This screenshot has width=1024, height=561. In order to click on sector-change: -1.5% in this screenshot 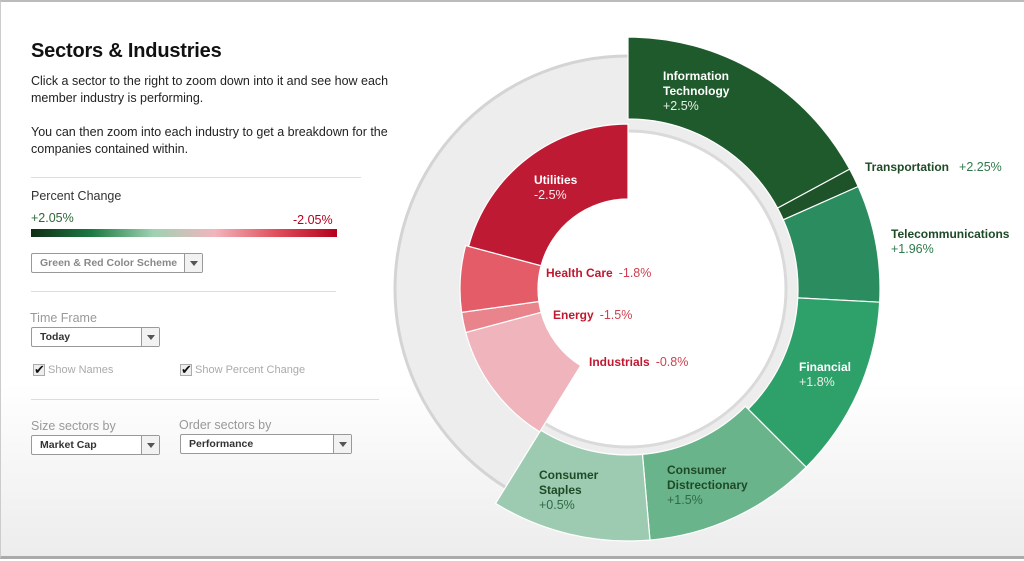, I will do `click(616, 315)`.